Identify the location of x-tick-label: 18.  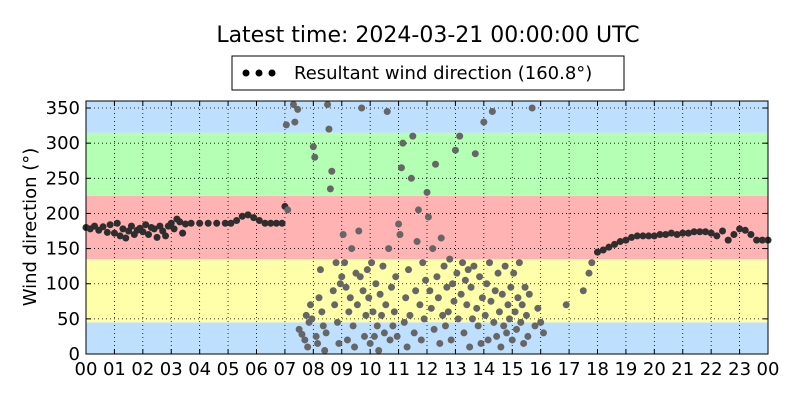
(597, 369).